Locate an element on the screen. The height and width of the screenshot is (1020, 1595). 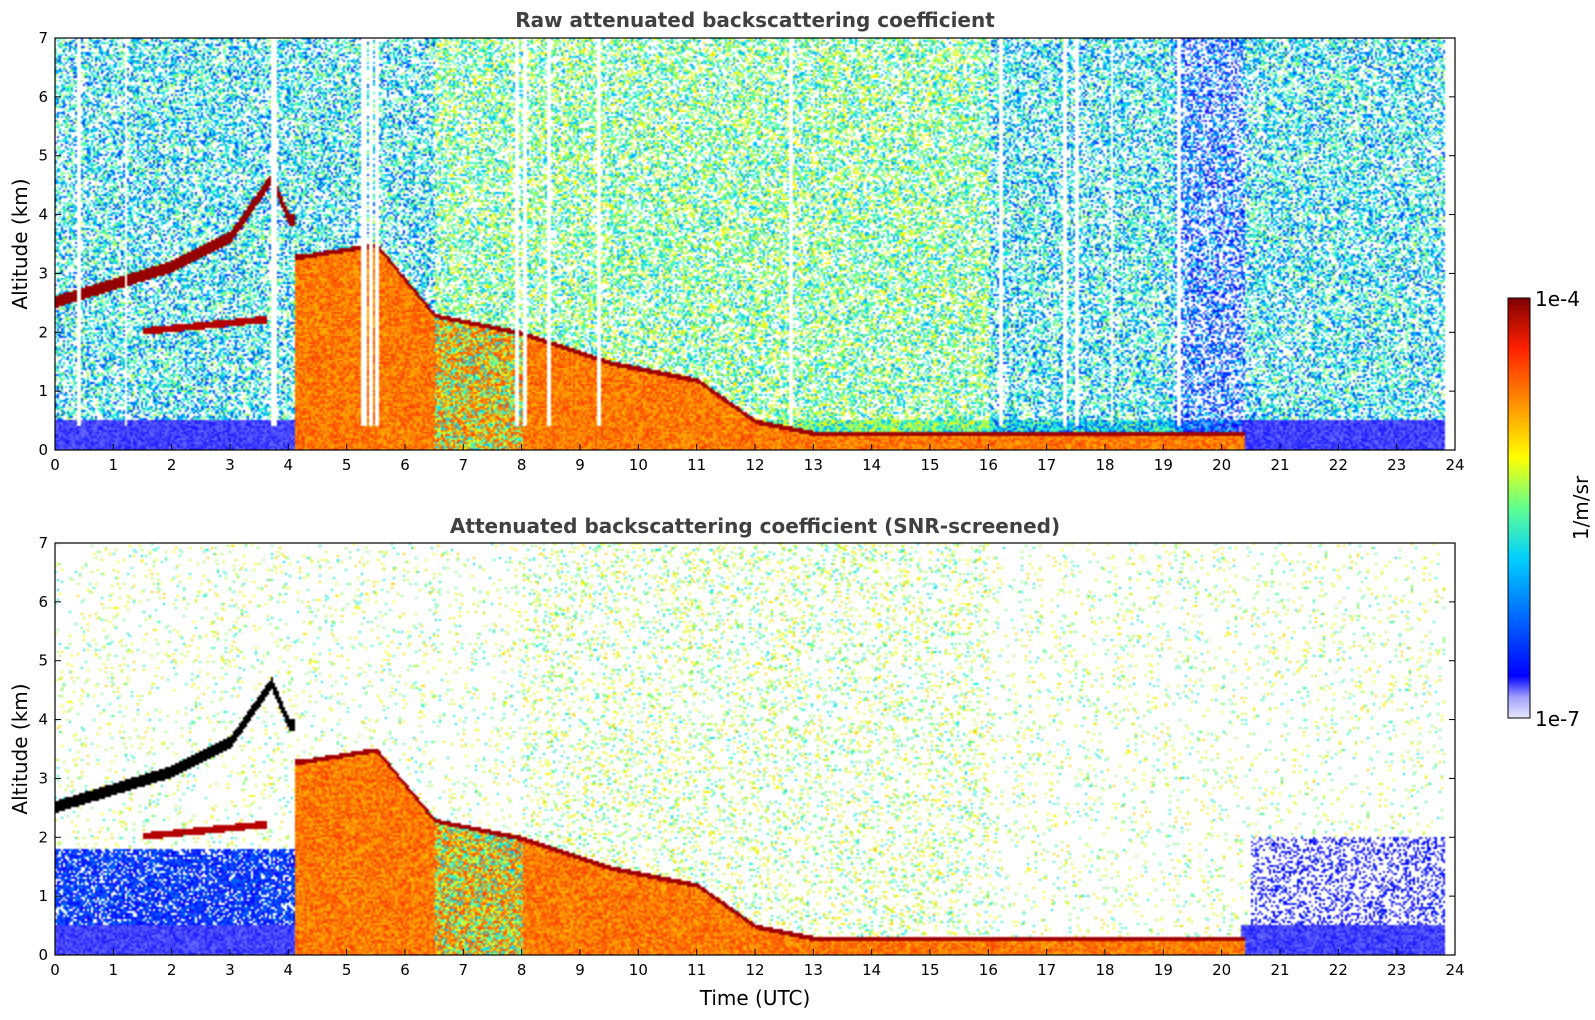
panel-screened-xlabel: Time (UTC) is located at coordinates (755, 998).